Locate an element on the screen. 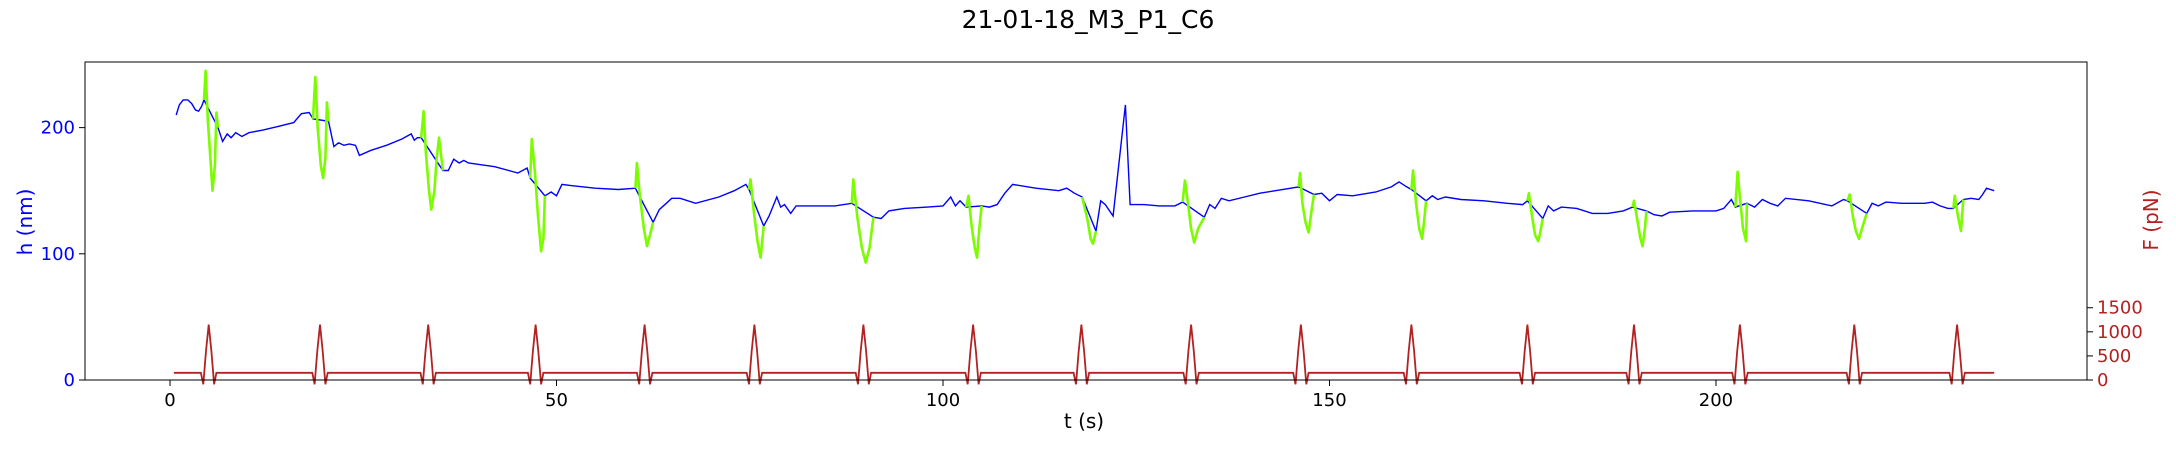 This screenshot has height=450, width=2176. y-axis-right: 0 500 1000 1500 is located at coordinates (2115, 344).